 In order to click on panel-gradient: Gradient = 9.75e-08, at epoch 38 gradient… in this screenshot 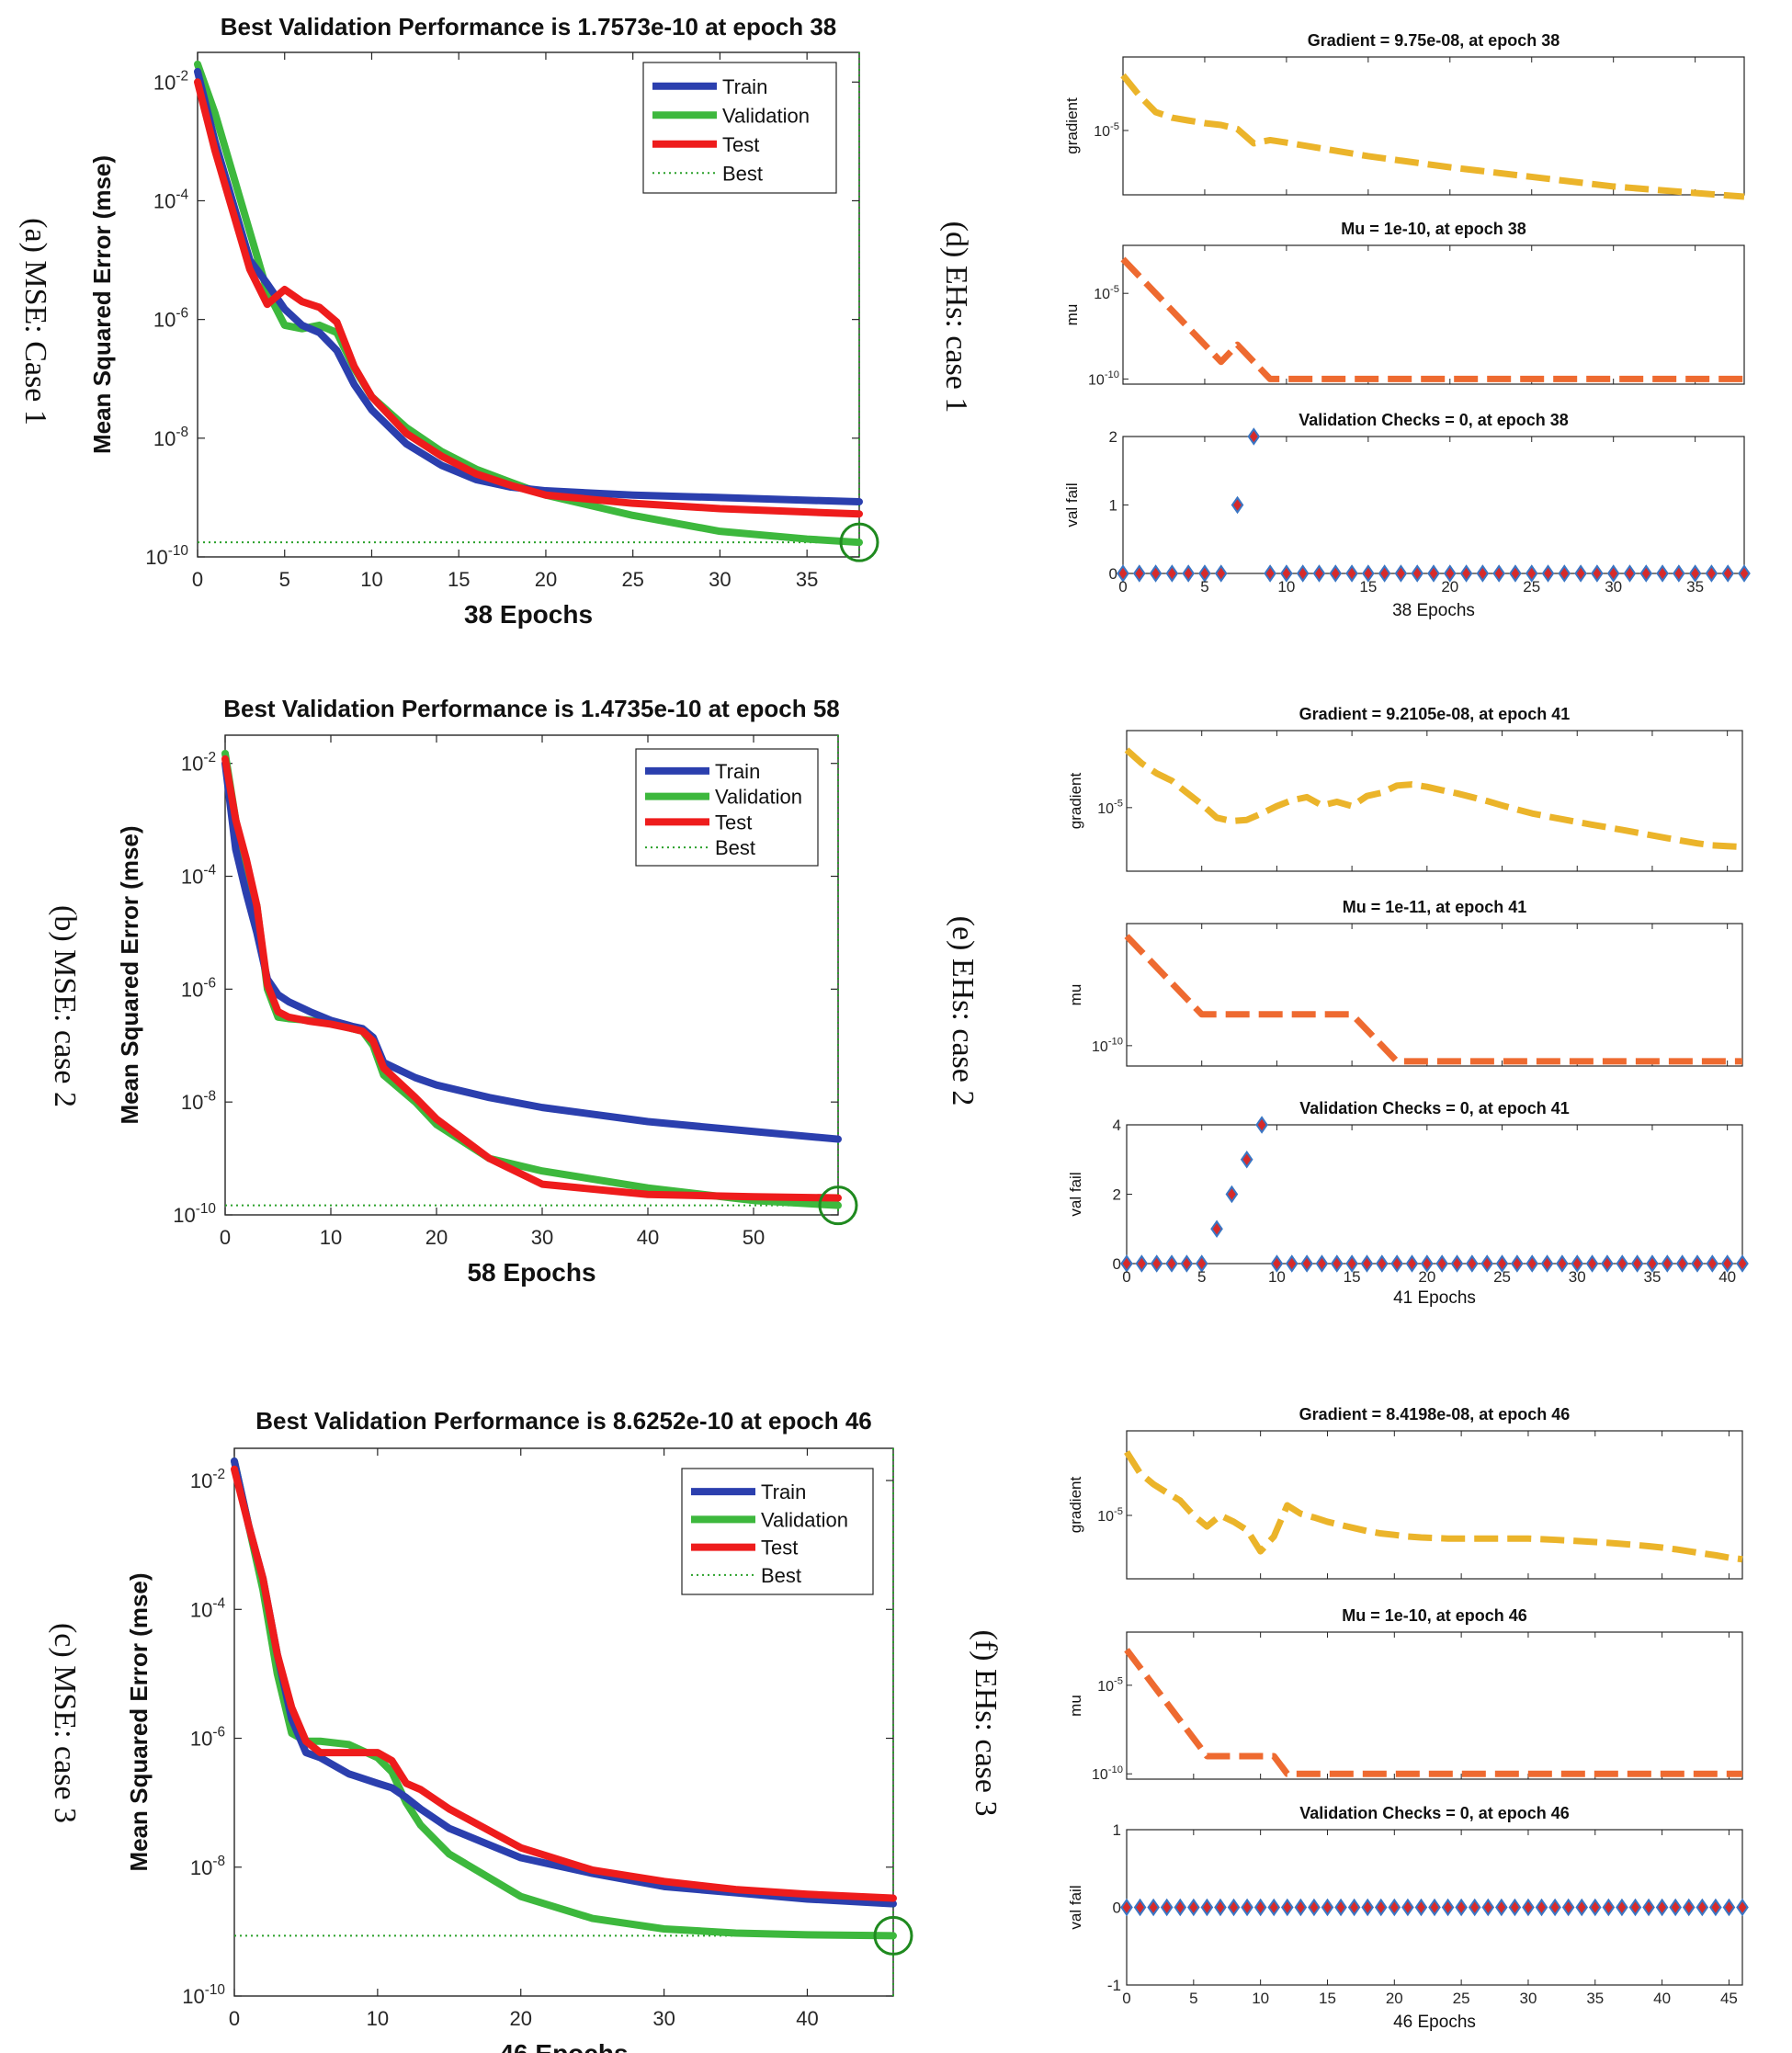, I will do `click(1404, 115)`.